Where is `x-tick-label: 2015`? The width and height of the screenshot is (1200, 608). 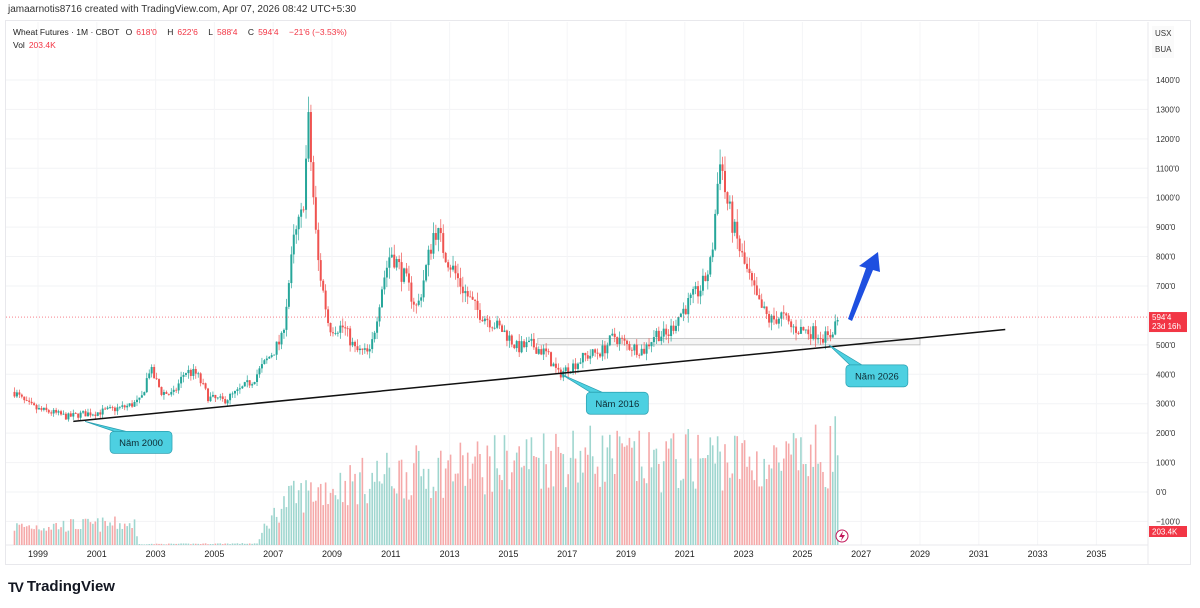 x-tick-label: 2015 is located at coordinates (508, 554).